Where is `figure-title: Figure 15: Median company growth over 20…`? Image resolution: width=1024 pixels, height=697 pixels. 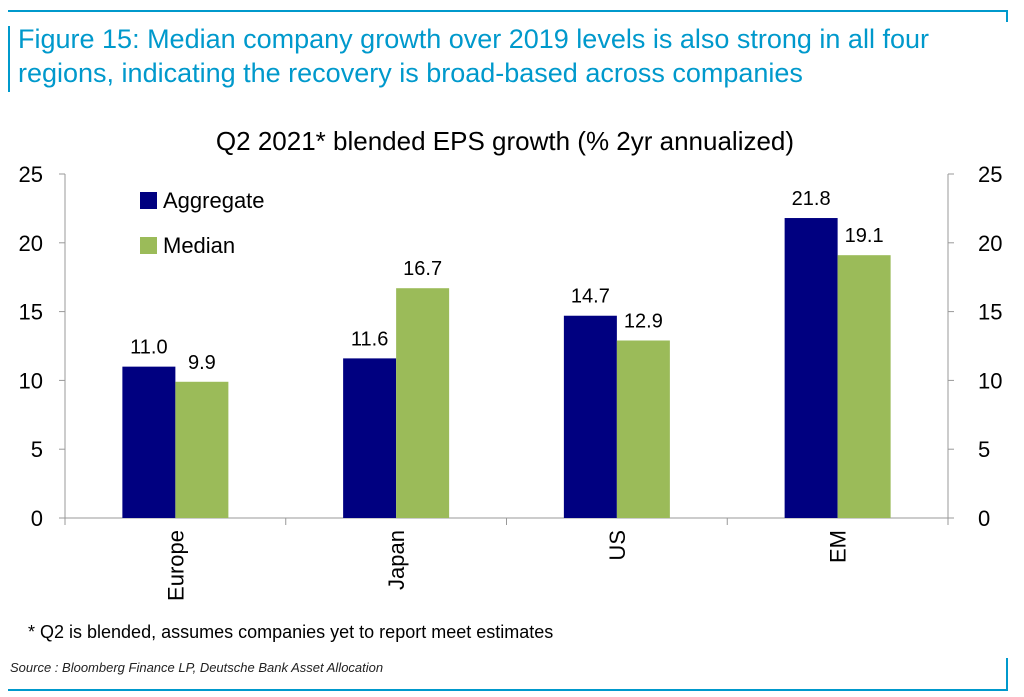 figure-title: Figure 15: Median company growth over 20… is located at coordinates (473, 56).